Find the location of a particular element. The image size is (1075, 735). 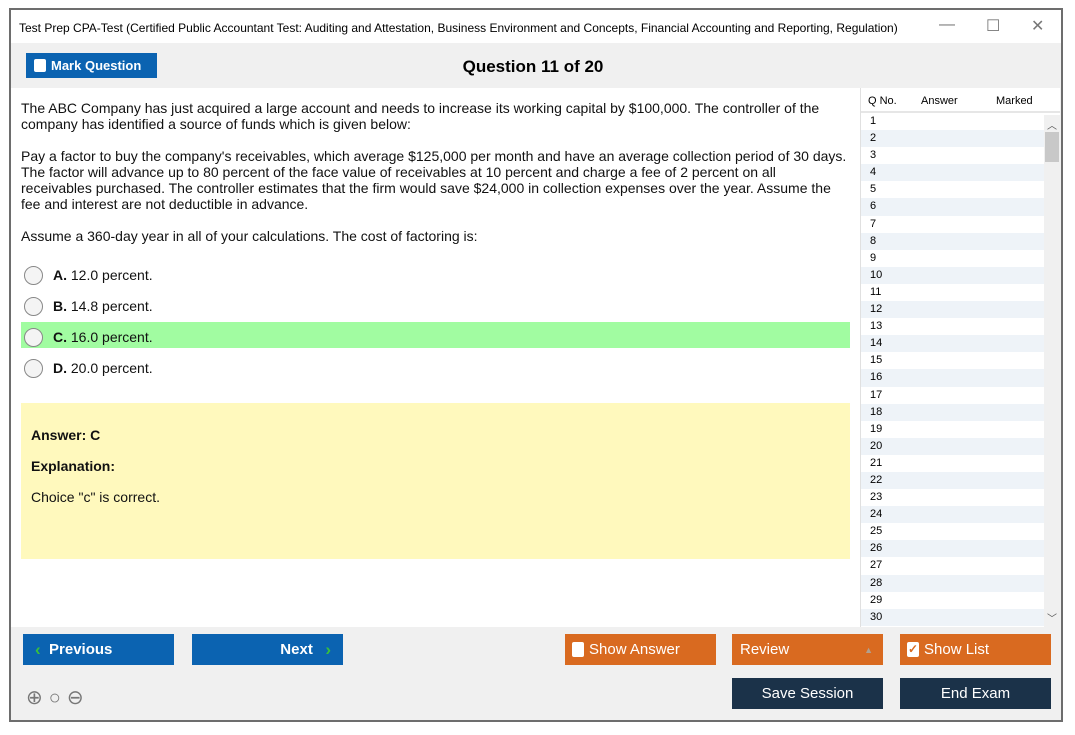

list-row: 6 is located at coordinates (952, 207).